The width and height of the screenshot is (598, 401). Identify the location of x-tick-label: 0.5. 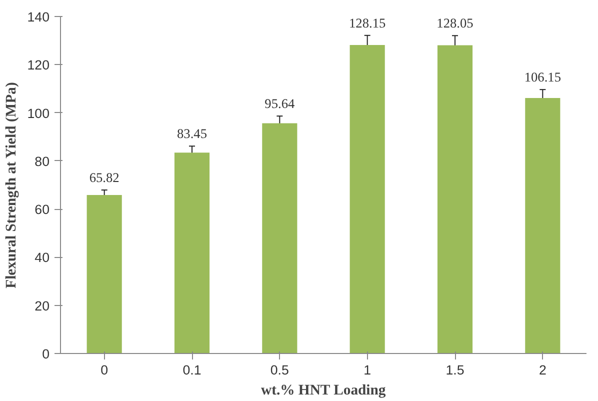
(279, 370).